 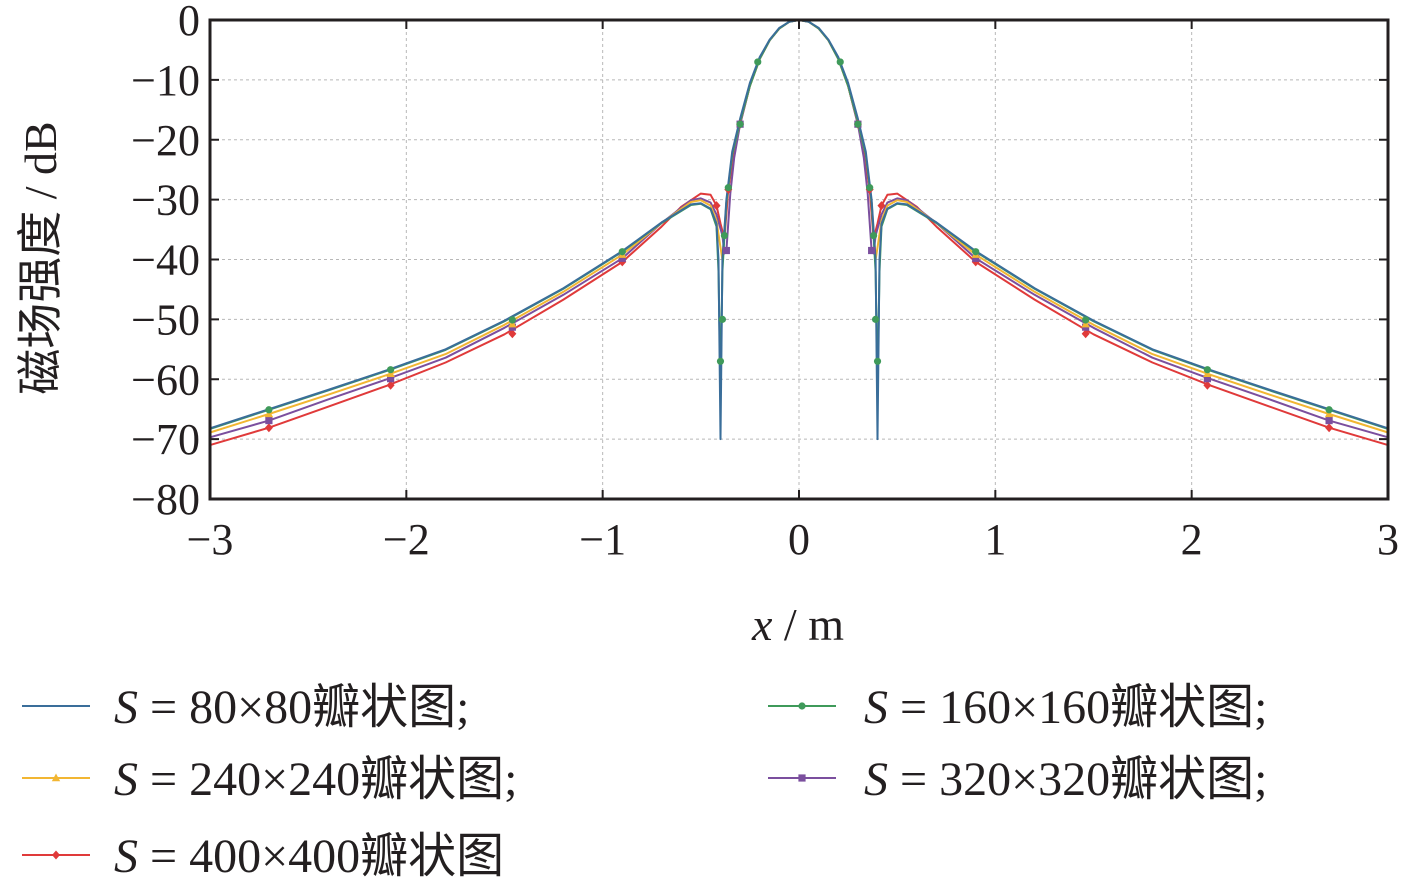 What do you see at coordinates (995, 539) in the screenshot?
I see `x-tick-label: 1` at bounding box center [995, 539].